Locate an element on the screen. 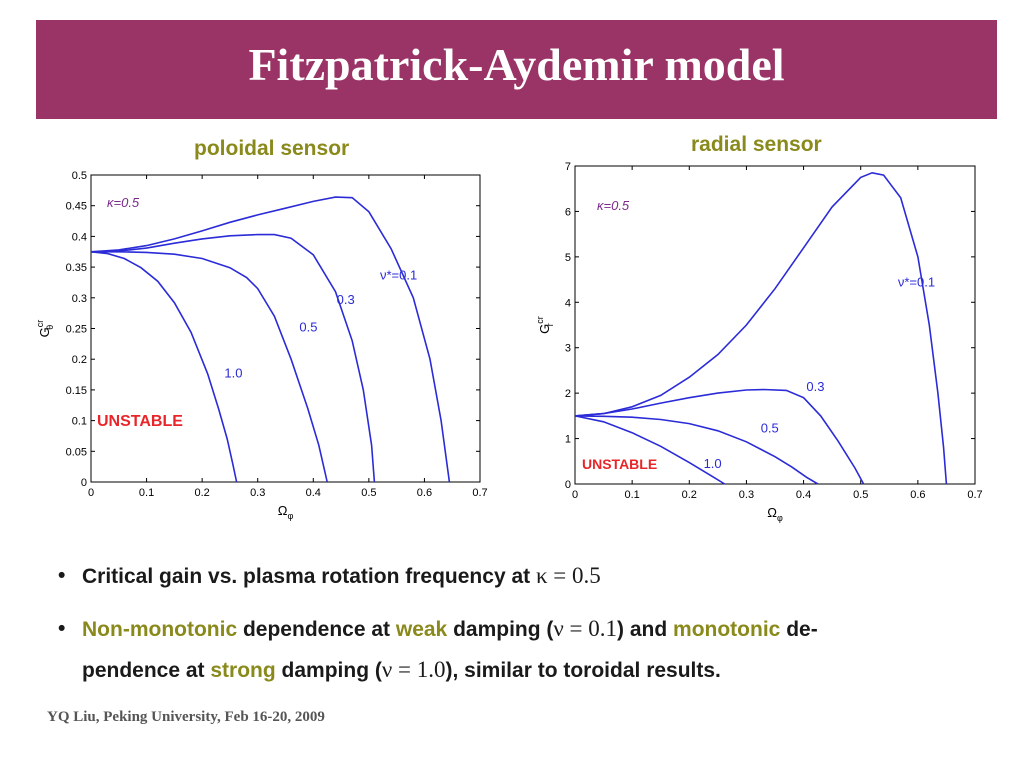 This screenshot has width=1024, height=768. y-tick-label: 6 is located at coordinates (568, 212).